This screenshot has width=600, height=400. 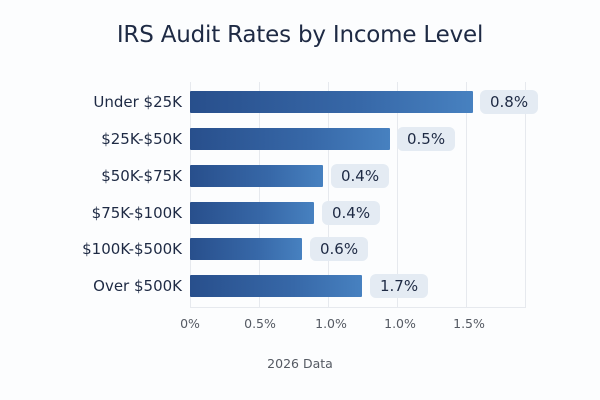 What do you see at coordinates (399, 286) in the screenshot?
I see `value-badge: 1.7%` at bounding box center [399, 286].